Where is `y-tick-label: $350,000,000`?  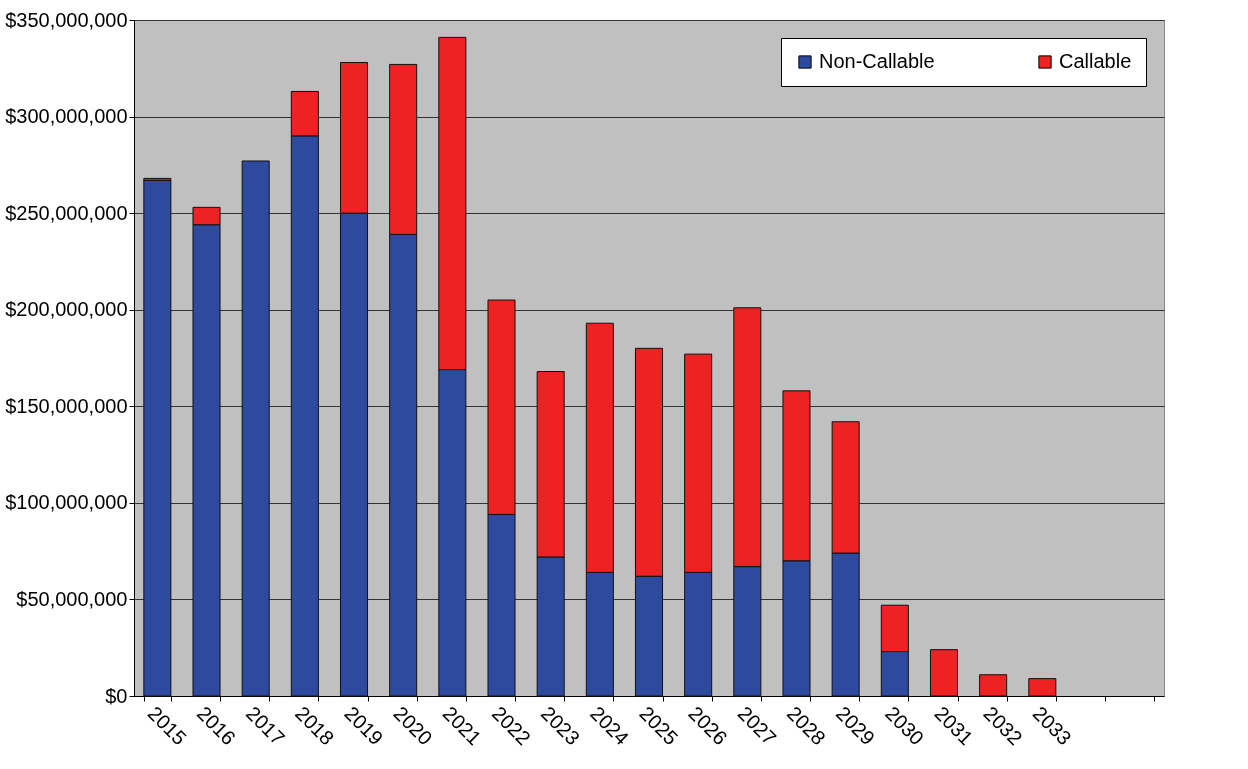
y-tick-label: $350,000,000 is located at coordinates (66, 19).